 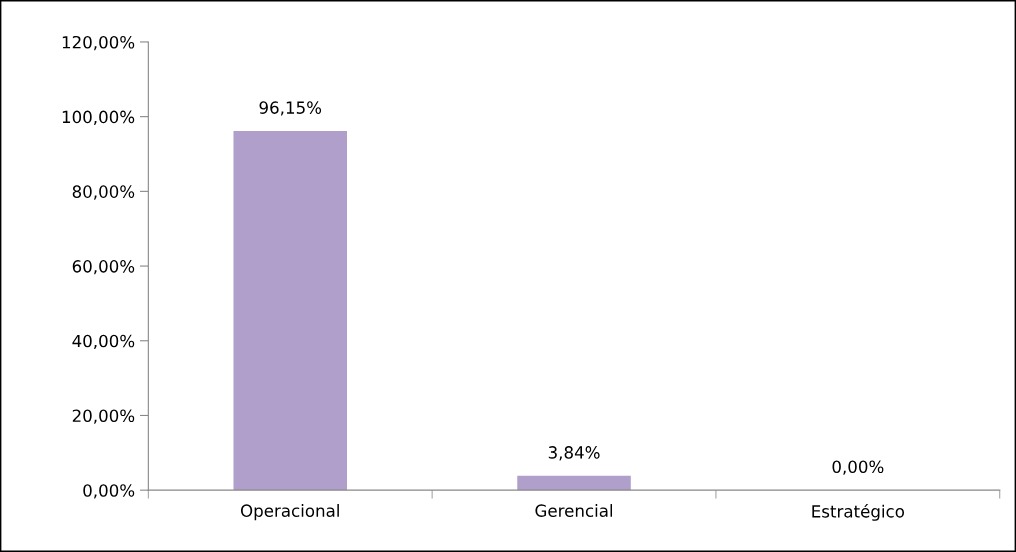 I want to click on y-tick-label: 40,00%, so click(x=103, y=342).